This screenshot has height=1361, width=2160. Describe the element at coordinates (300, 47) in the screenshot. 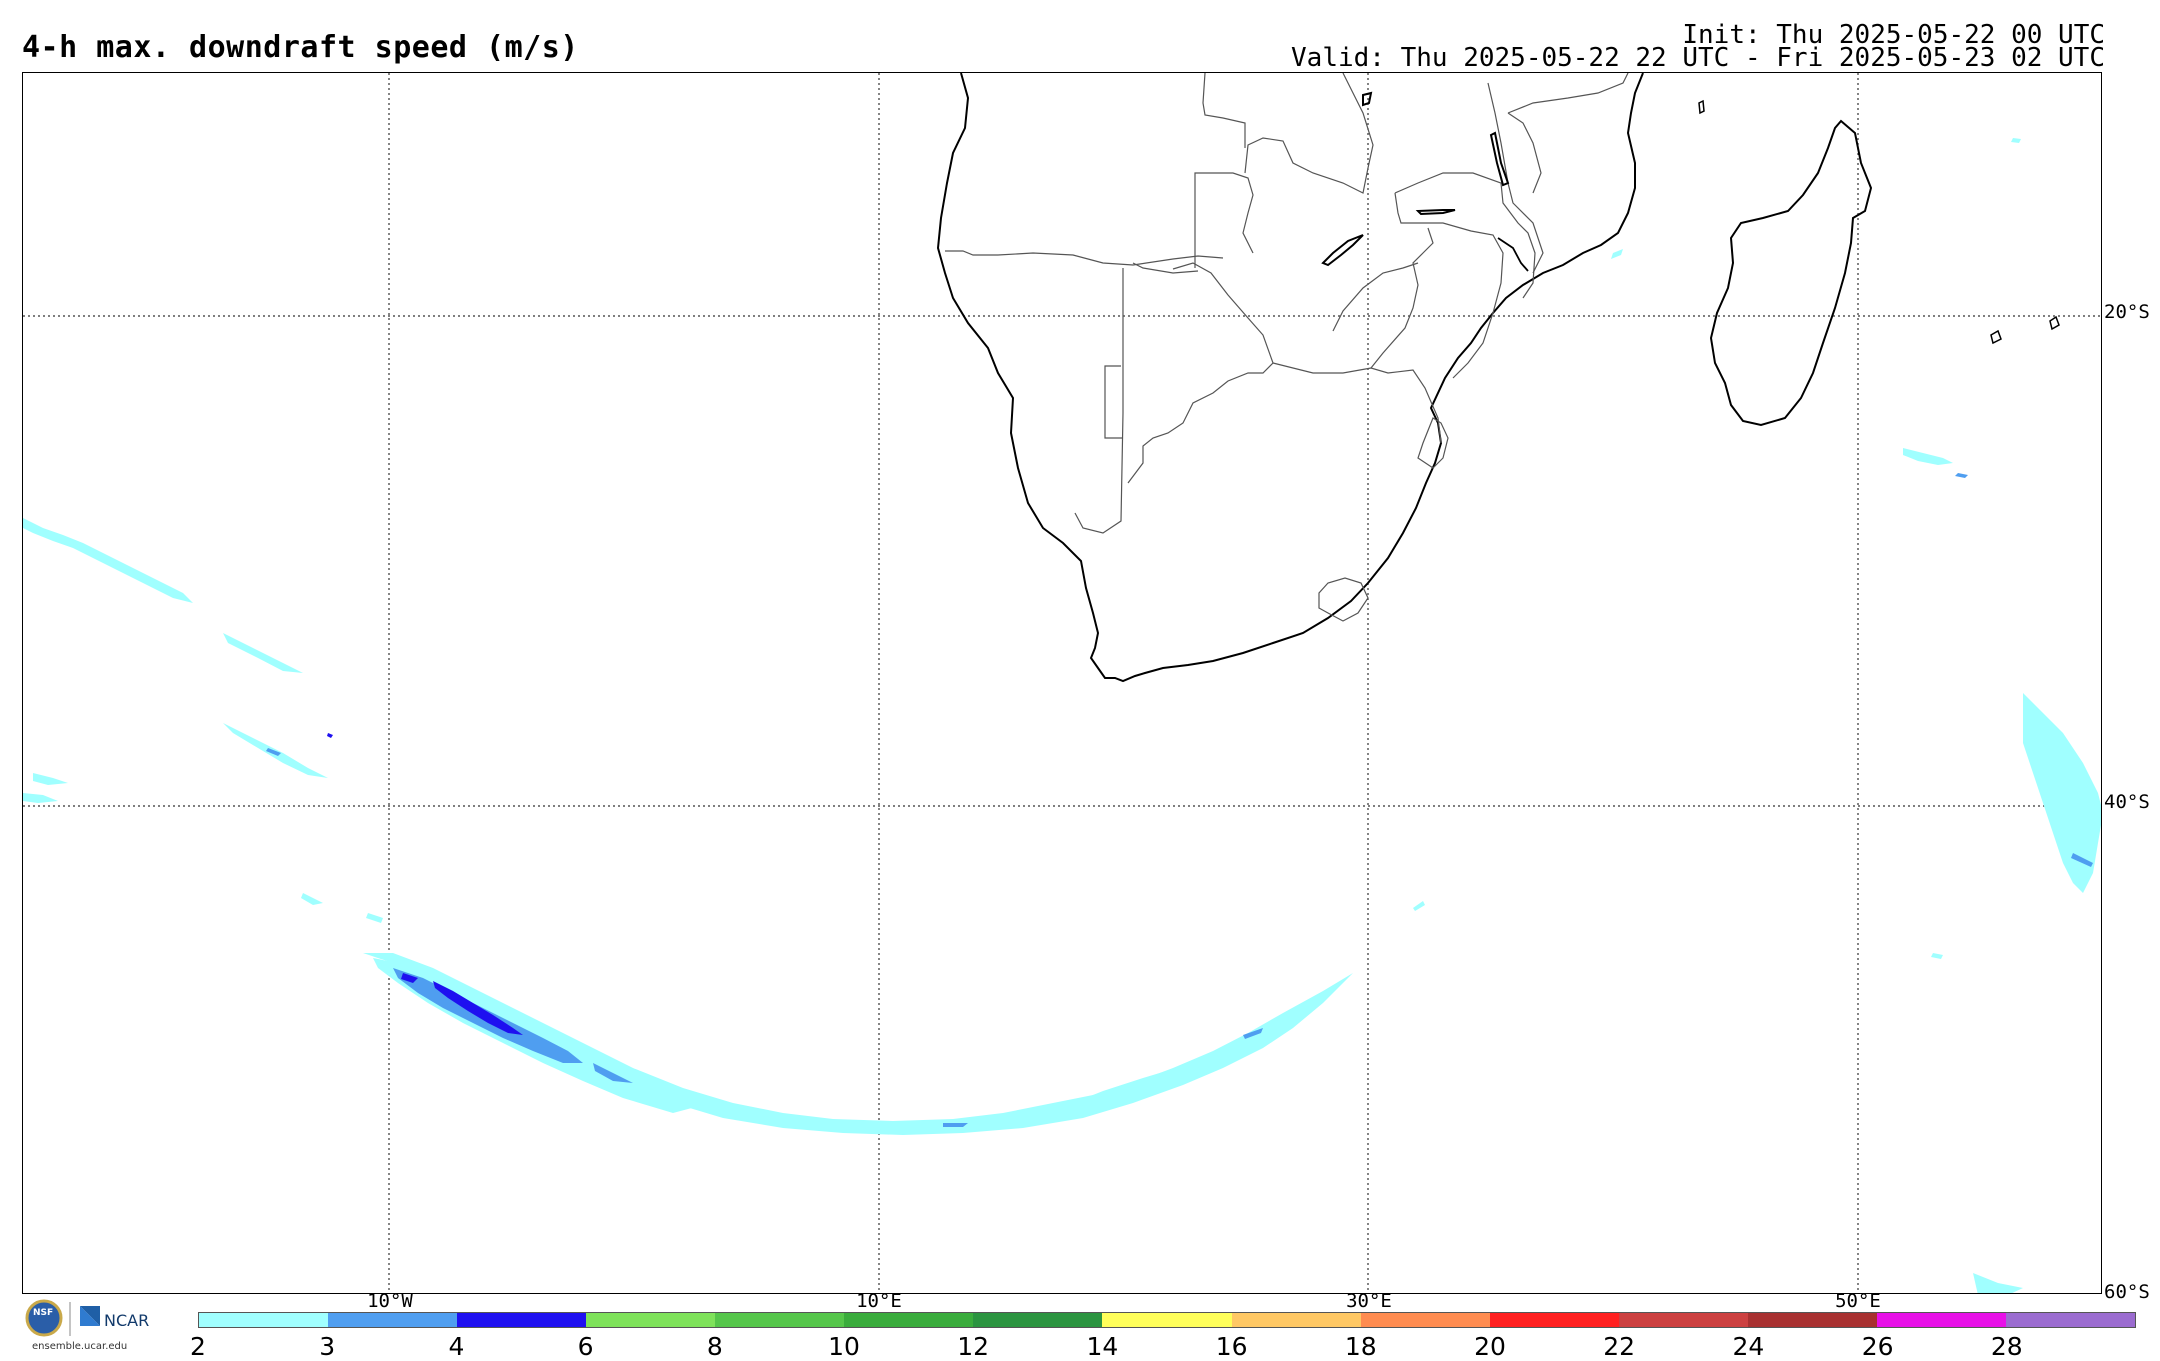

I see `map-title: 4-h max. downdraft speed (m/s)` at that location.